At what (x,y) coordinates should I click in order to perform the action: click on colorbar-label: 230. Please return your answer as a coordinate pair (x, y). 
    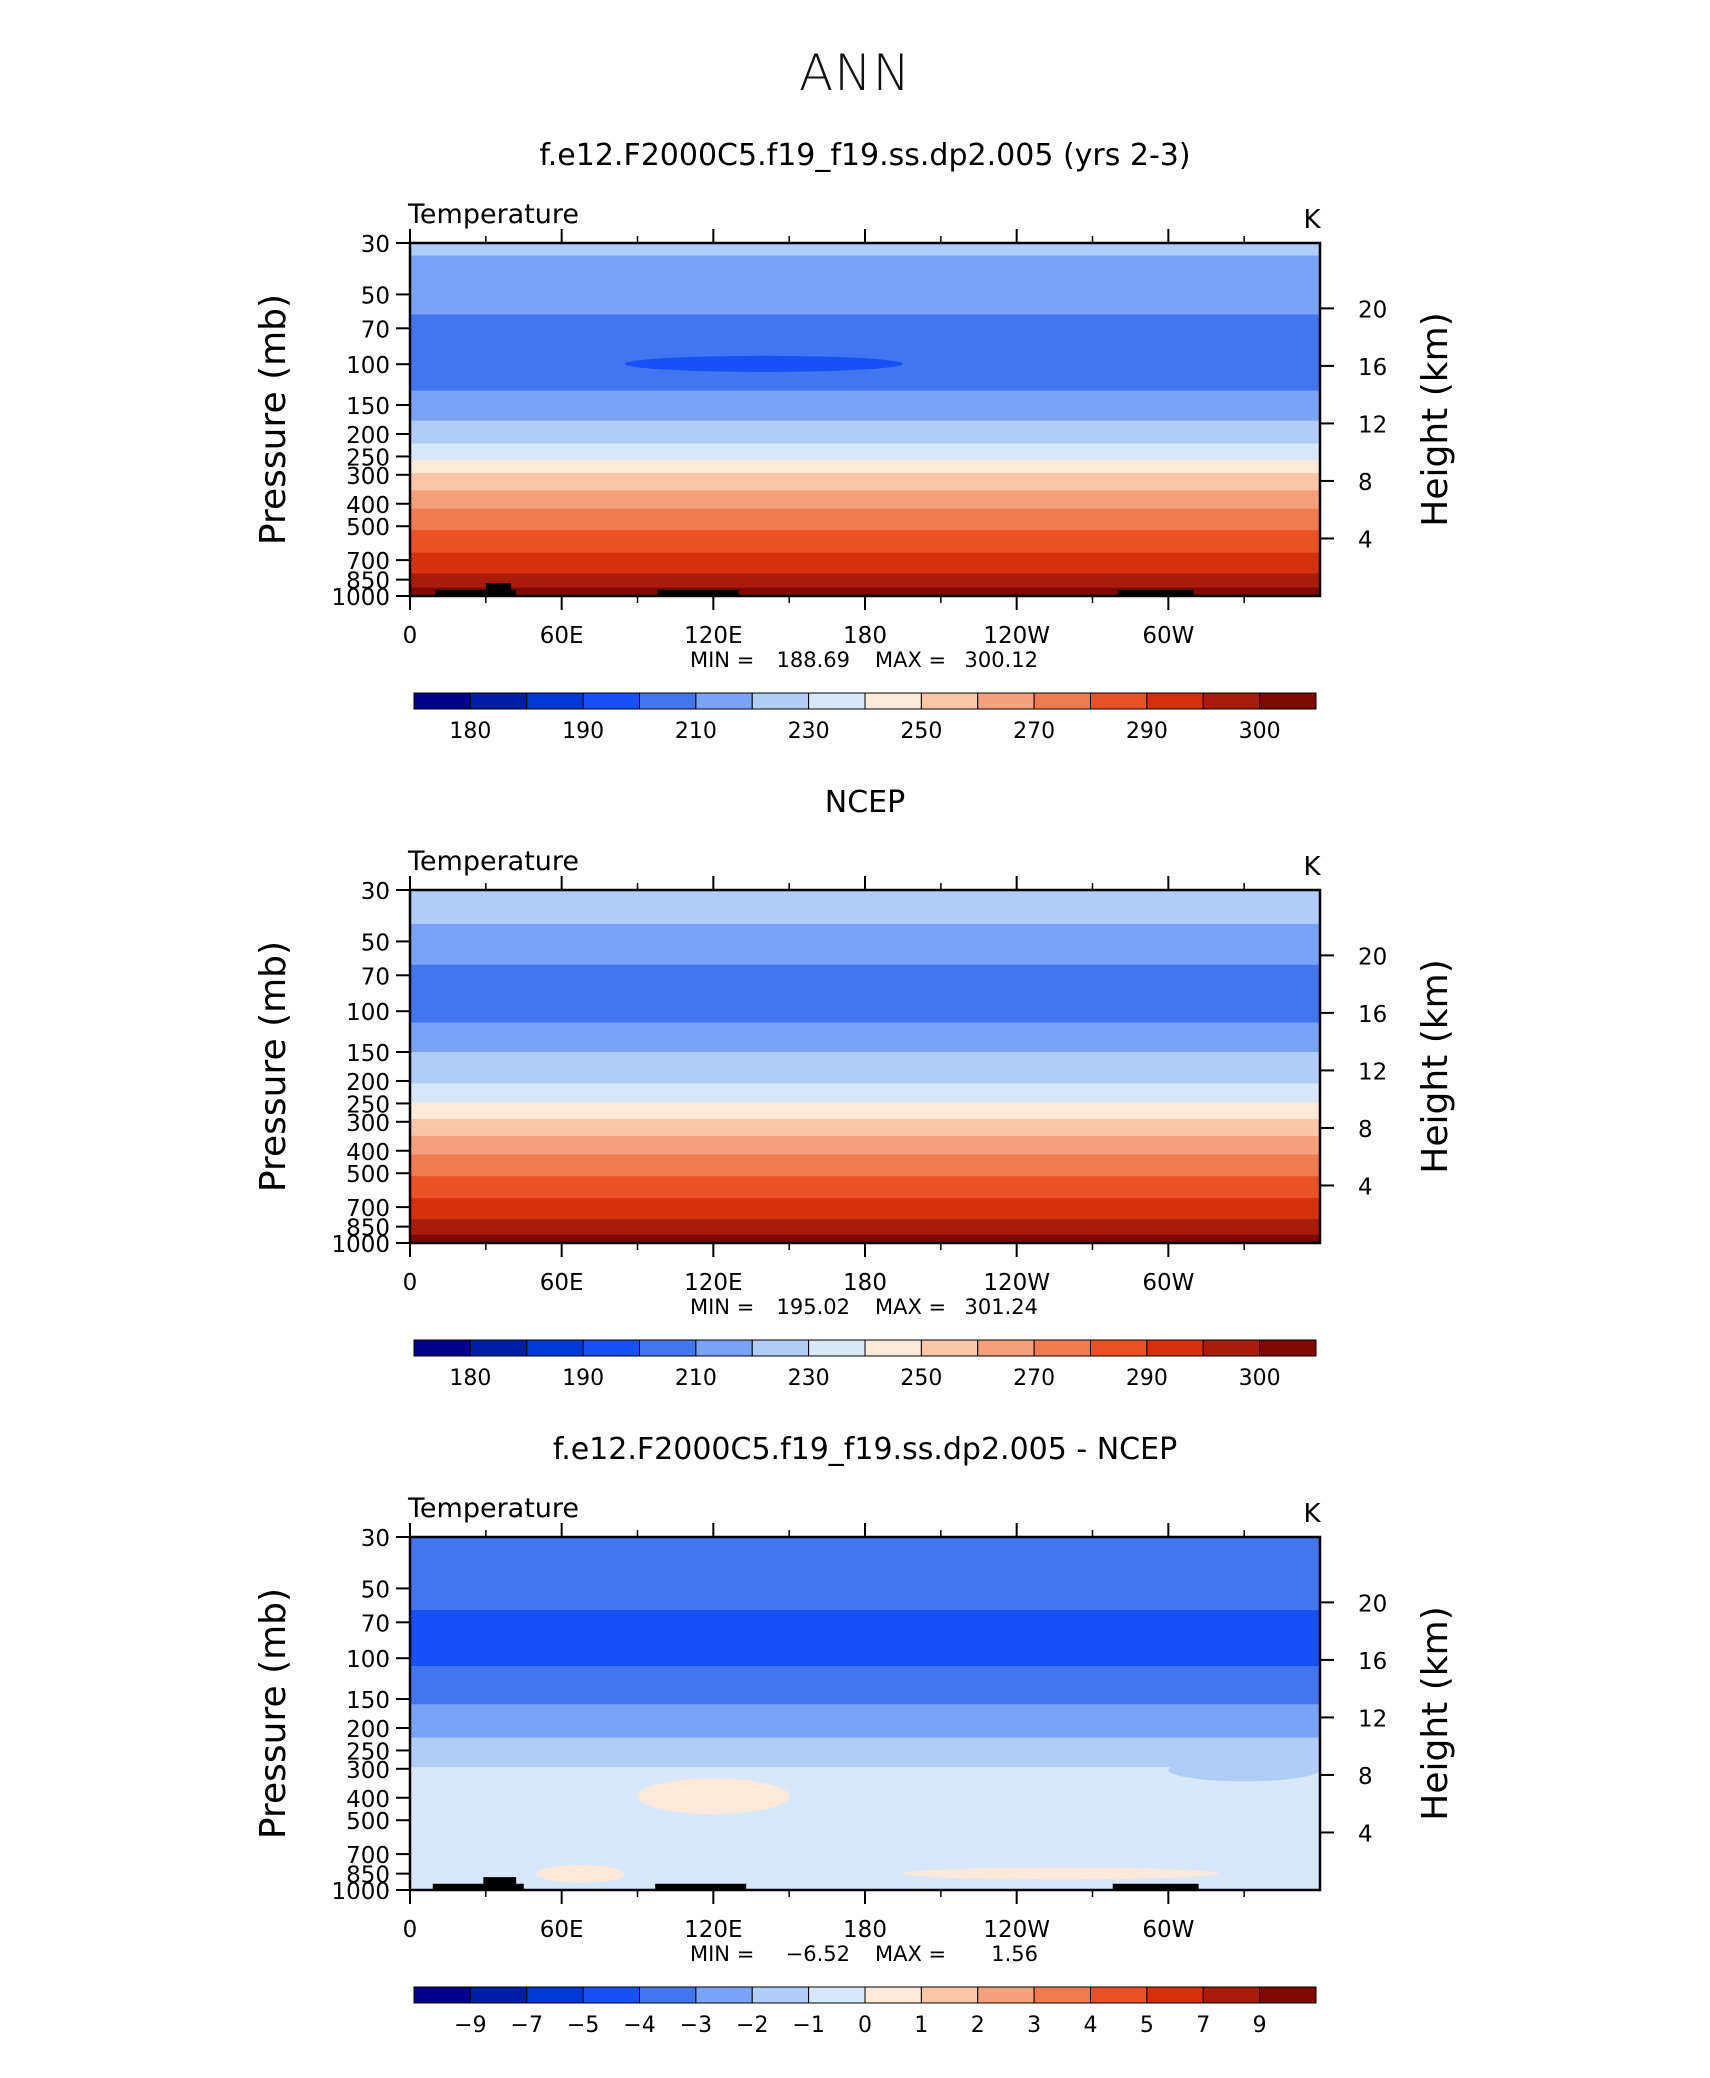
    Looking at the image, I should click on (809, 731).